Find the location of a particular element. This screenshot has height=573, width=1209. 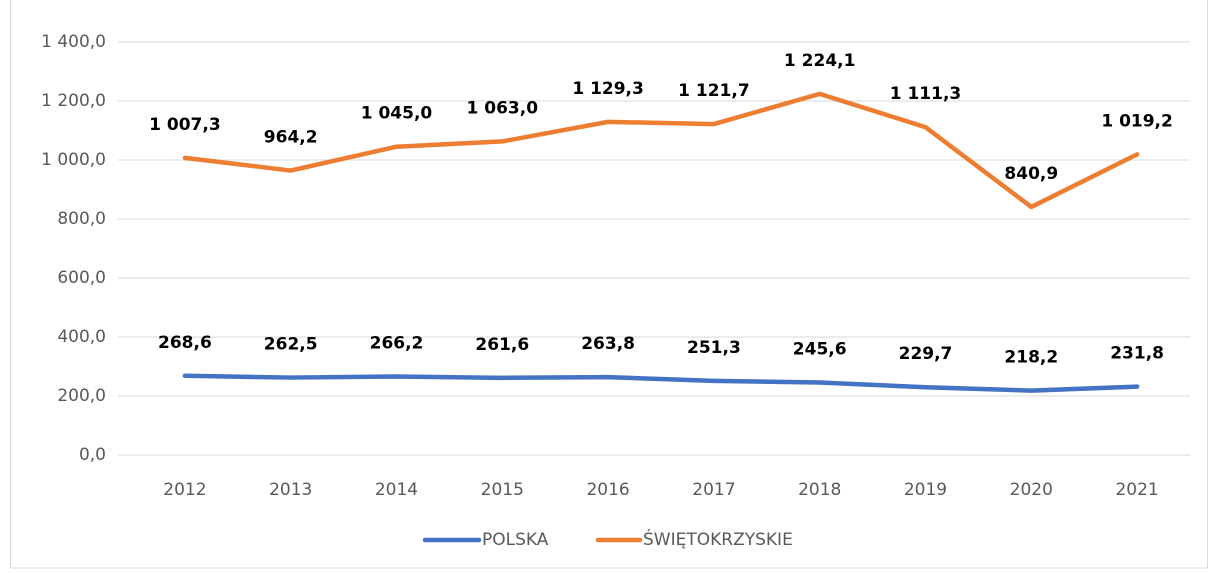

data-label: 1 063,0 is located at coordinates (503, 108).